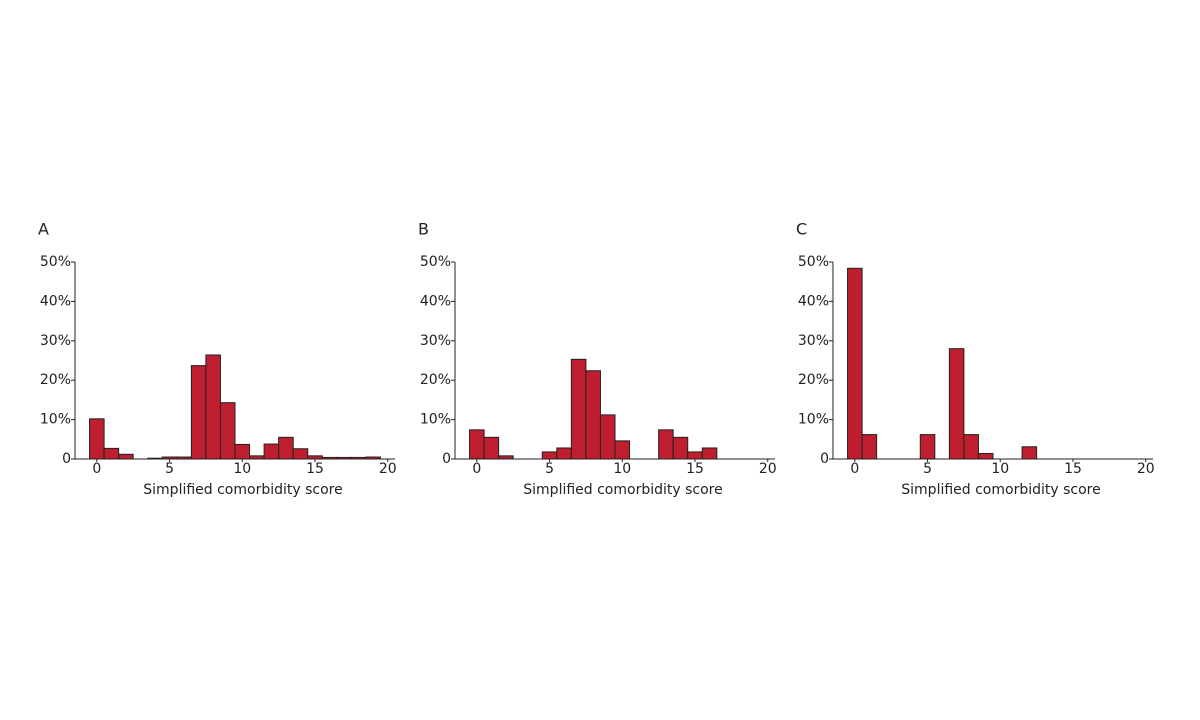 The image size is (1200, 720). I want to click on panel-label: B, so click(423, 229).